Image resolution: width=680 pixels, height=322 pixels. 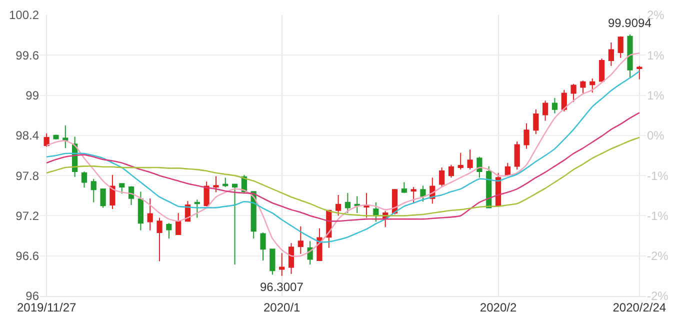 What do you see at coordinates (498, 307) in the screenshot?
I see `x-tick-label: 2020/2` at bounding box center [498, 307].